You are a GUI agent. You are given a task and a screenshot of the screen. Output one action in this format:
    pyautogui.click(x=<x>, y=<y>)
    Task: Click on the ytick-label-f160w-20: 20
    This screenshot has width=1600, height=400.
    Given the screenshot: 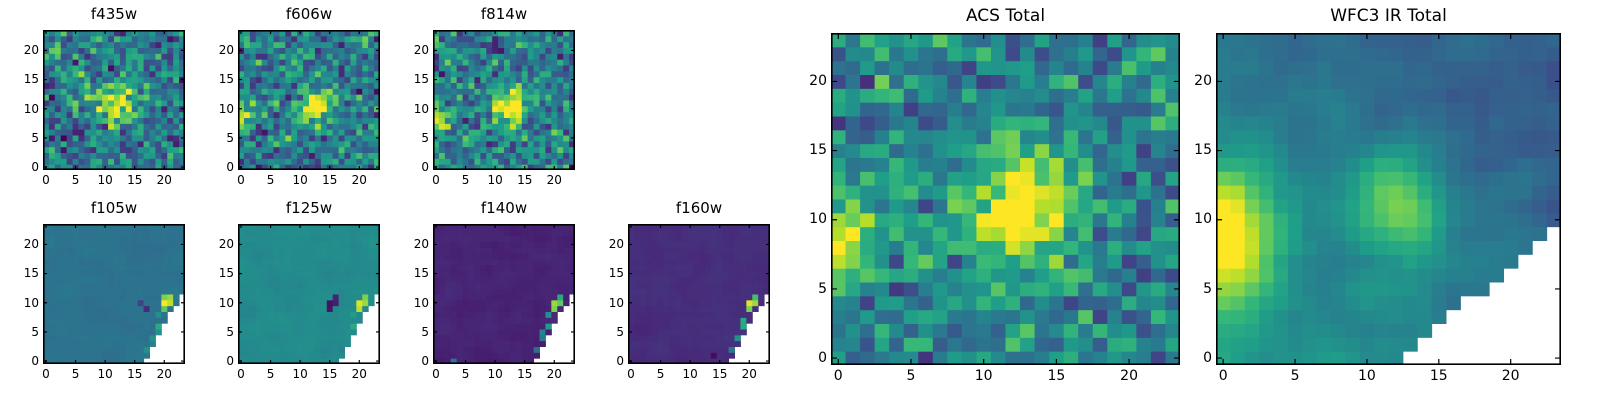 What is the action you would take?
    pyautogui.click(x=616, y=244)
    